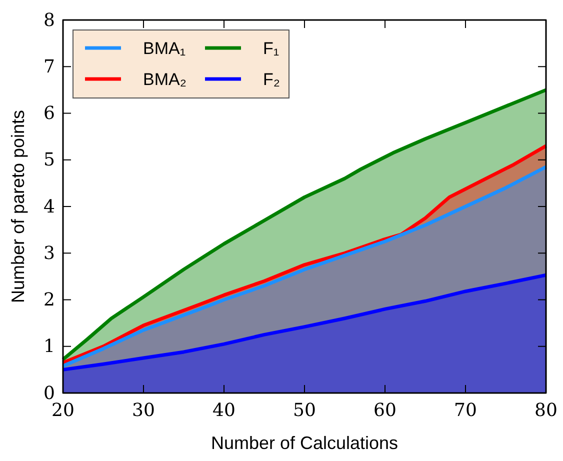 The image size is (563, 461). I want to click on x-tick-label: 70, so click(465, 410).